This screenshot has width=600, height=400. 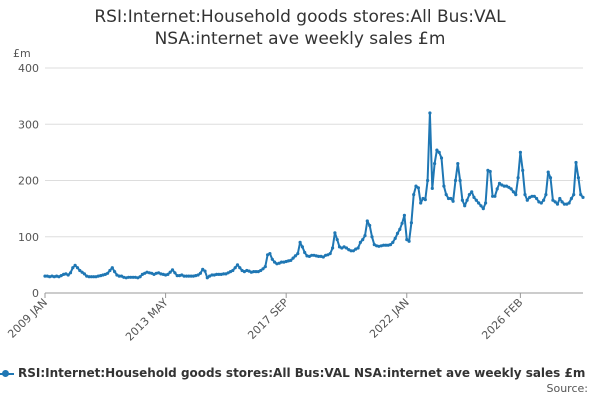 I want to click on x-tick-label: 2009 JAN, so click(x=27, y=318).